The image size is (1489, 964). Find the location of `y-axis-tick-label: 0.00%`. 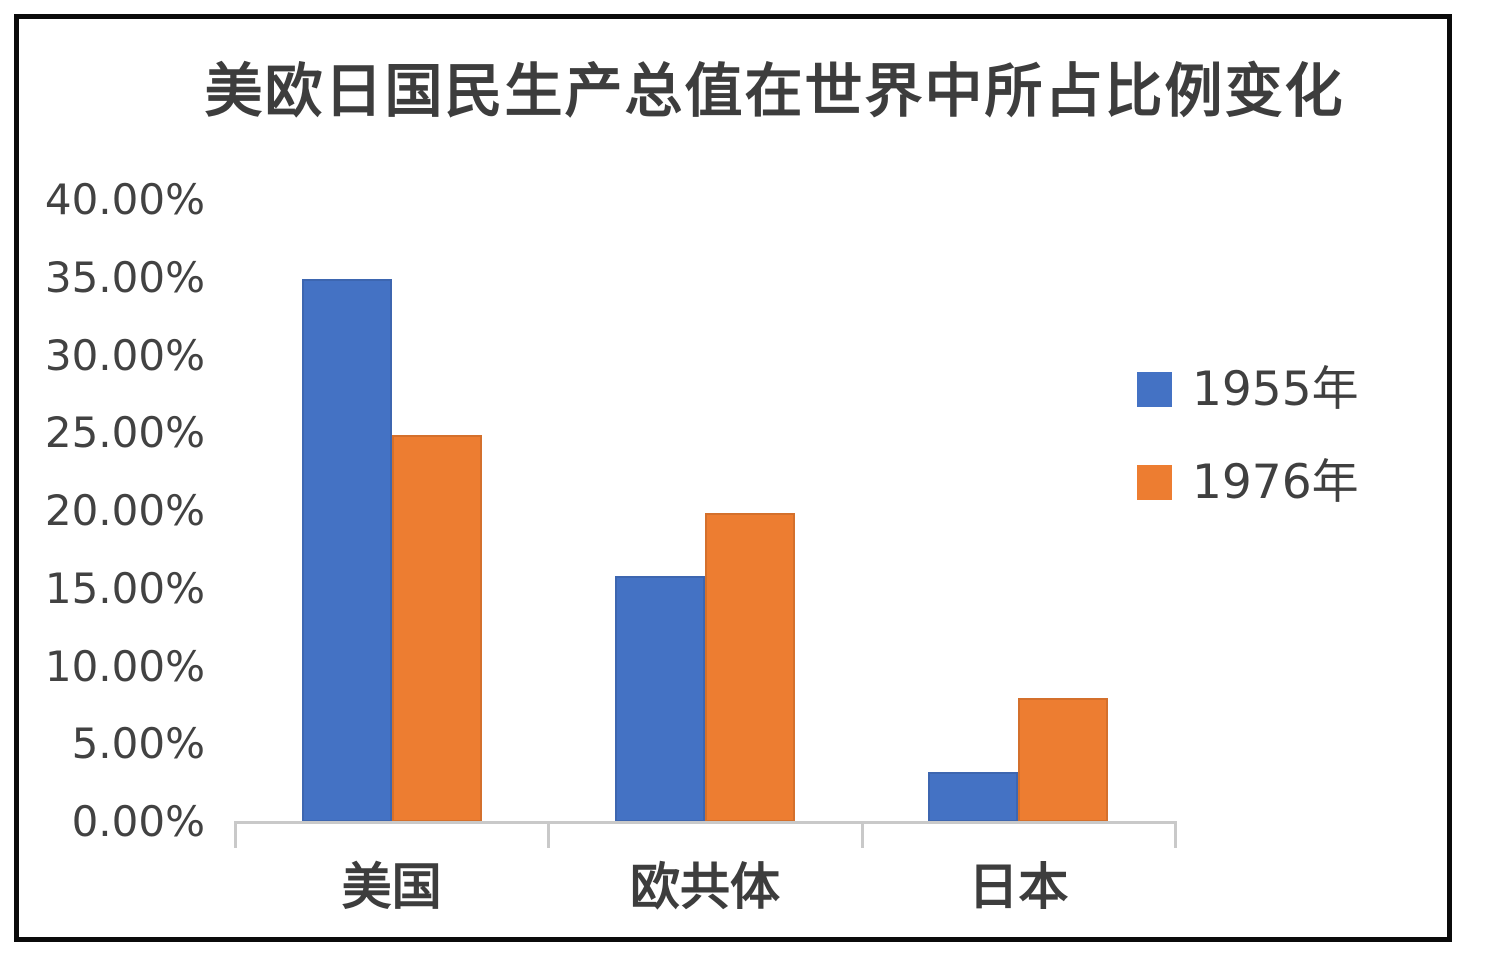

y-axis-tick-label: 0.00% is located at coordinates (138, 821).